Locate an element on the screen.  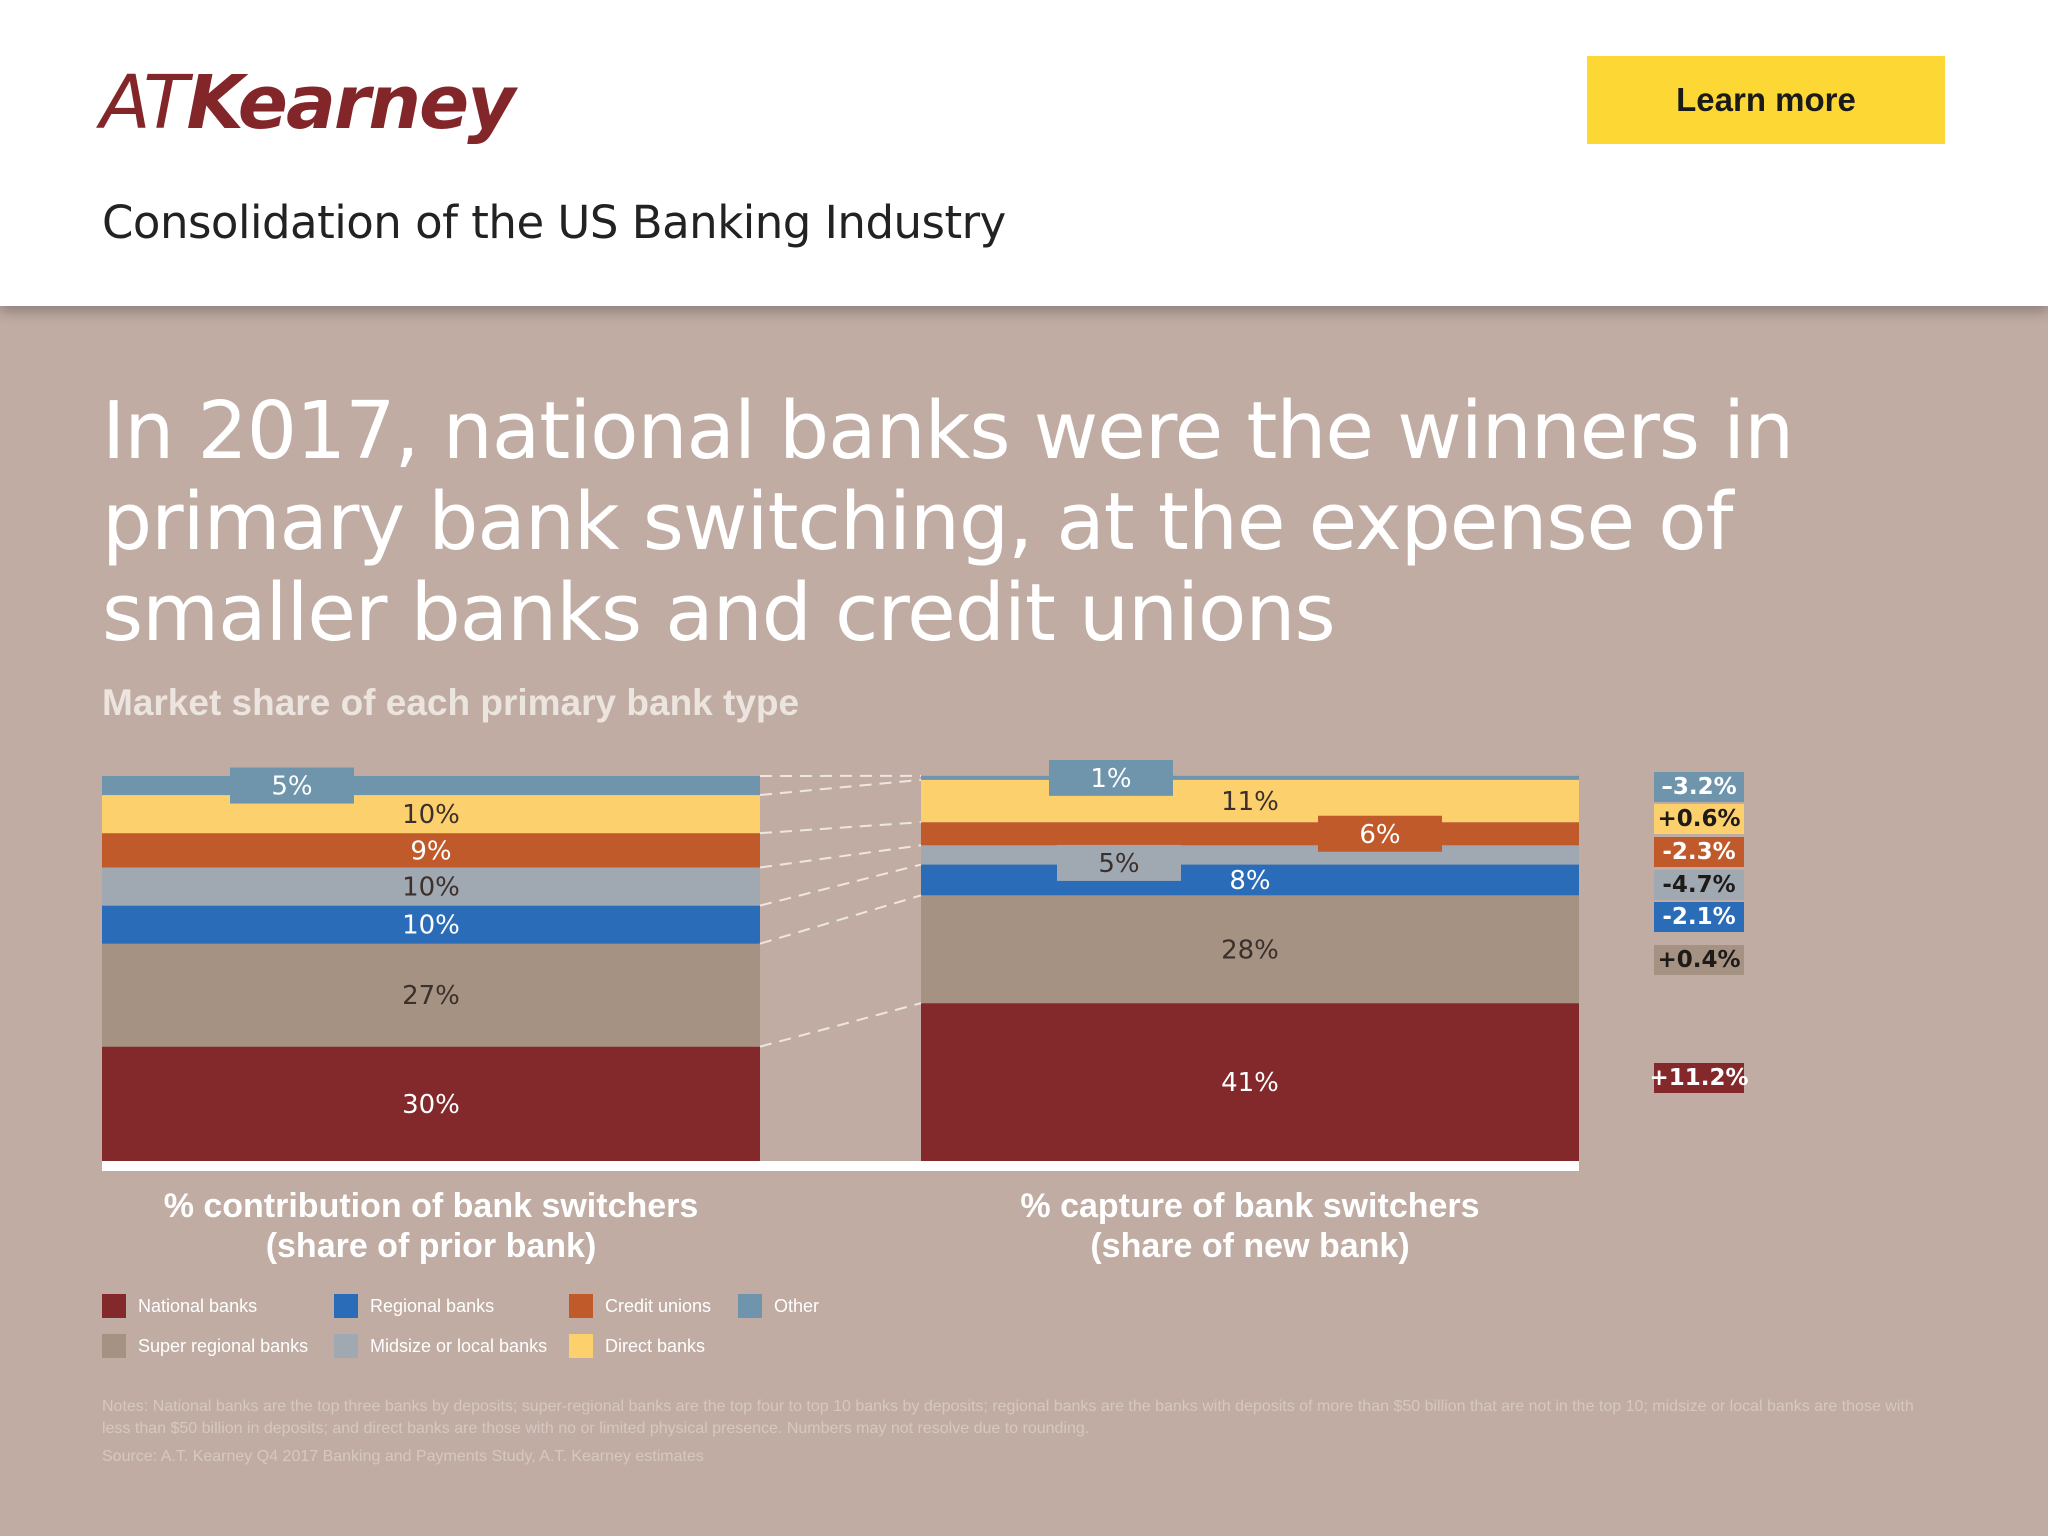
baseline is located at coordinates (840, 1166).